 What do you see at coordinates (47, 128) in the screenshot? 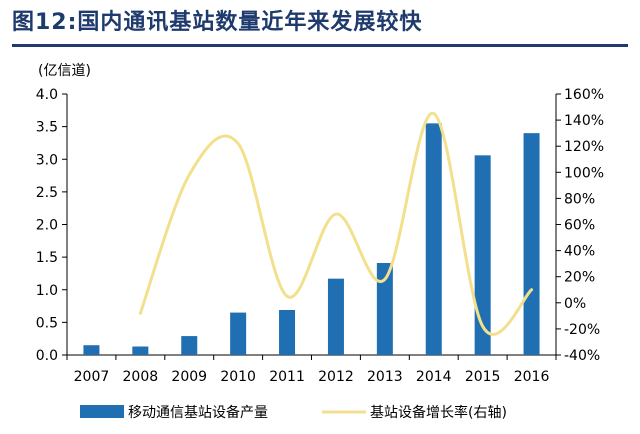
I see `left-tick-label: 3.5` at bounding box center [47, 128].